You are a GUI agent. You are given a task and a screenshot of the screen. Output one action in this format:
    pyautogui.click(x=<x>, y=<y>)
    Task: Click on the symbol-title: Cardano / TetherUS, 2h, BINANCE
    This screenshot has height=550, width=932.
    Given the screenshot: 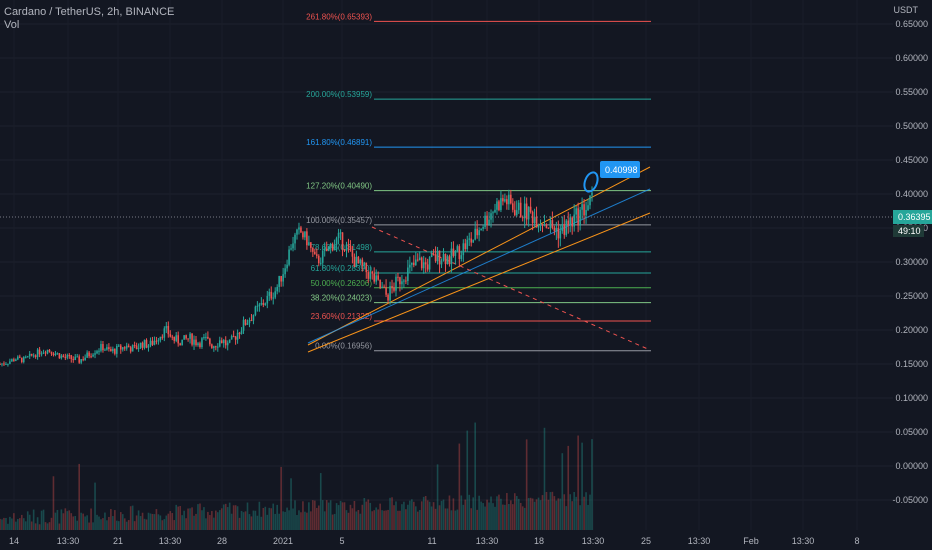 What is the action you would take?
    pyautogui.click(x=89, y=12)
    